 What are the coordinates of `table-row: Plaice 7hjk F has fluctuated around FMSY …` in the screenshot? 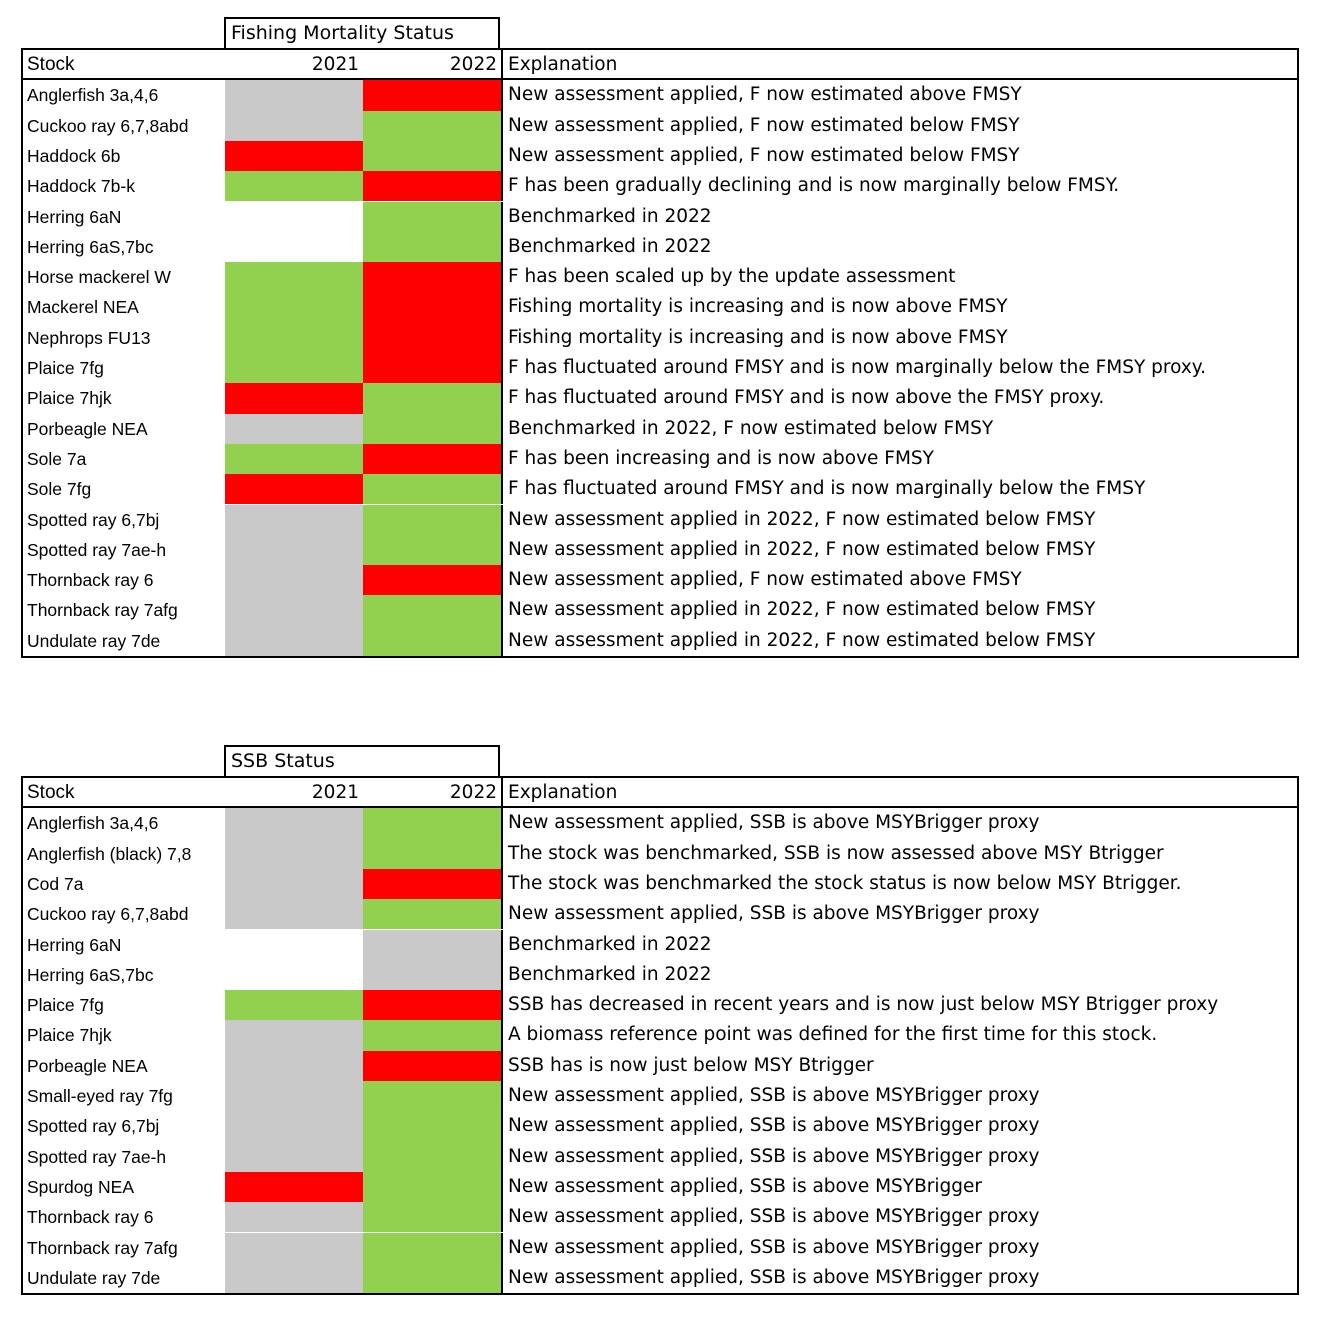 It's located at (660, 398).